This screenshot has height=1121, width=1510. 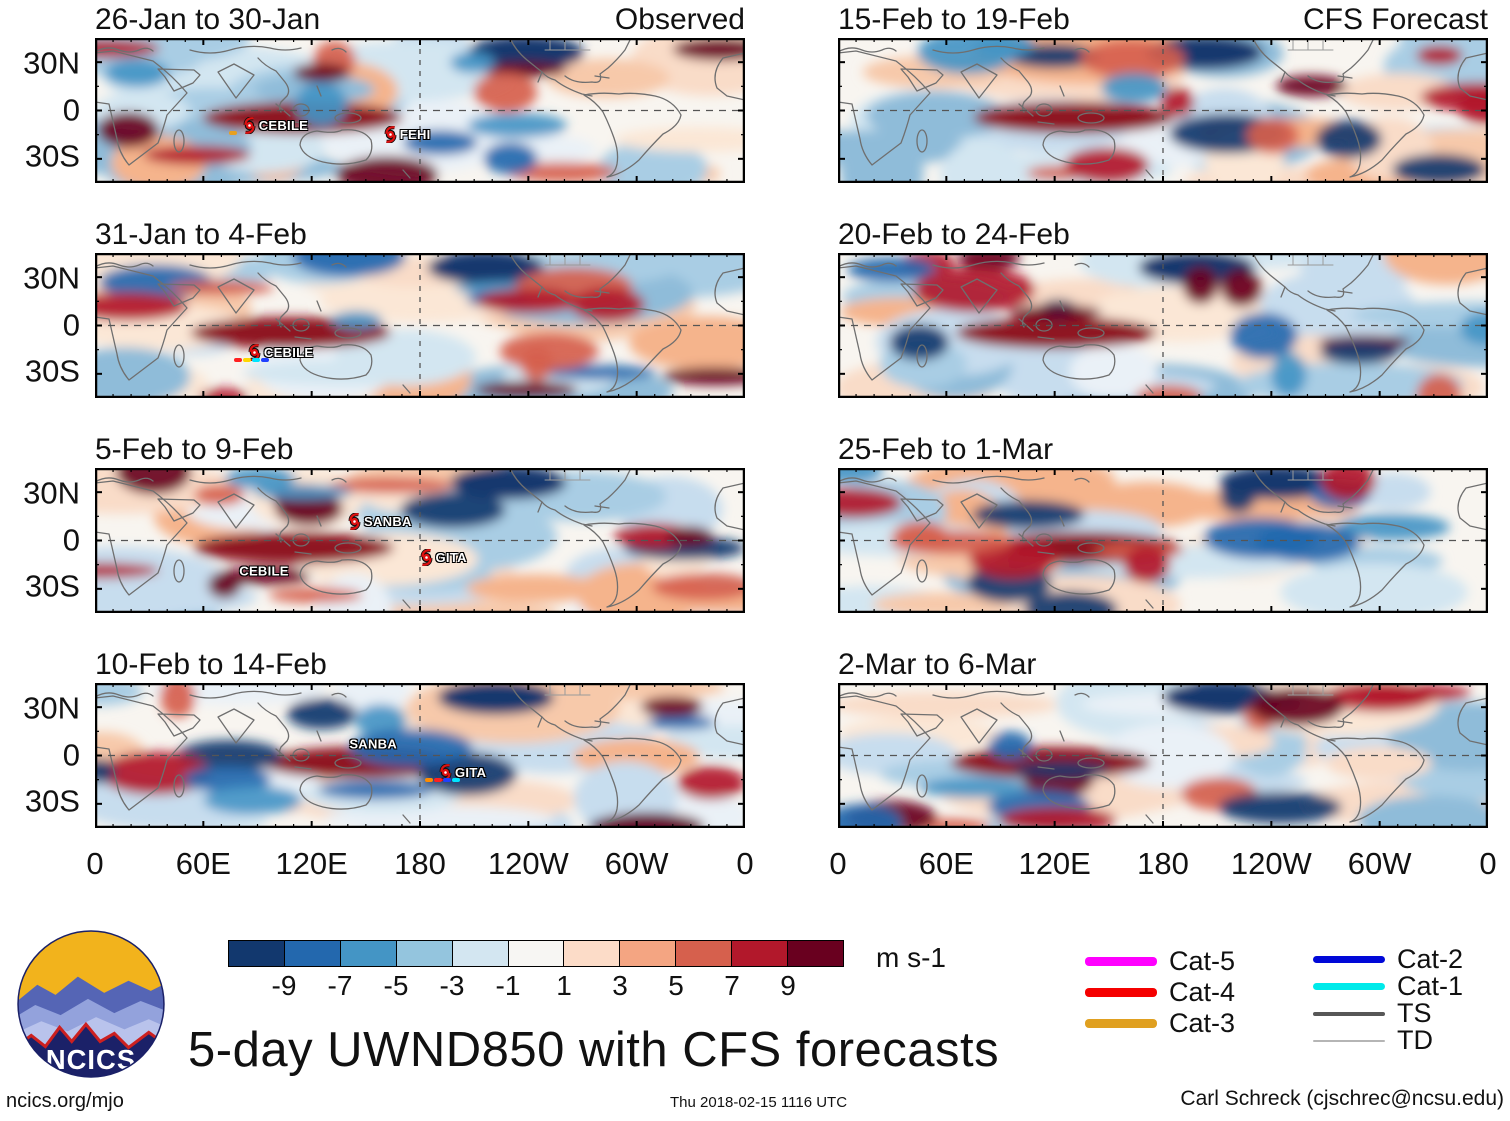 I want to click on map-panel-2: CEBILE, so click(x=420, y=325).